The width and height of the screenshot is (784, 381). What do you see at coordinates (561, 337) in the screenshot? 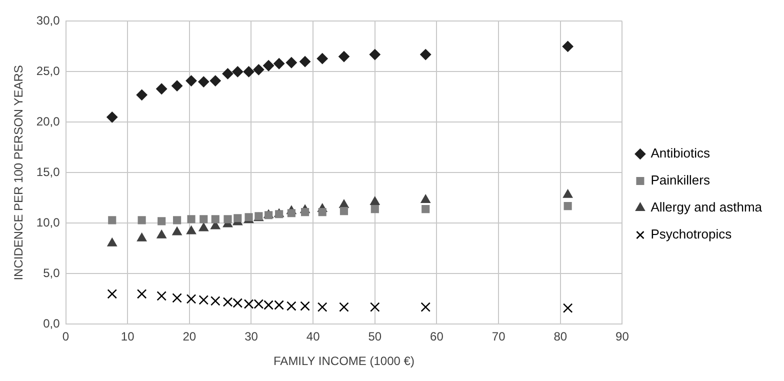
I see `x-tick-label: 80` at bounding box center [561, 337].